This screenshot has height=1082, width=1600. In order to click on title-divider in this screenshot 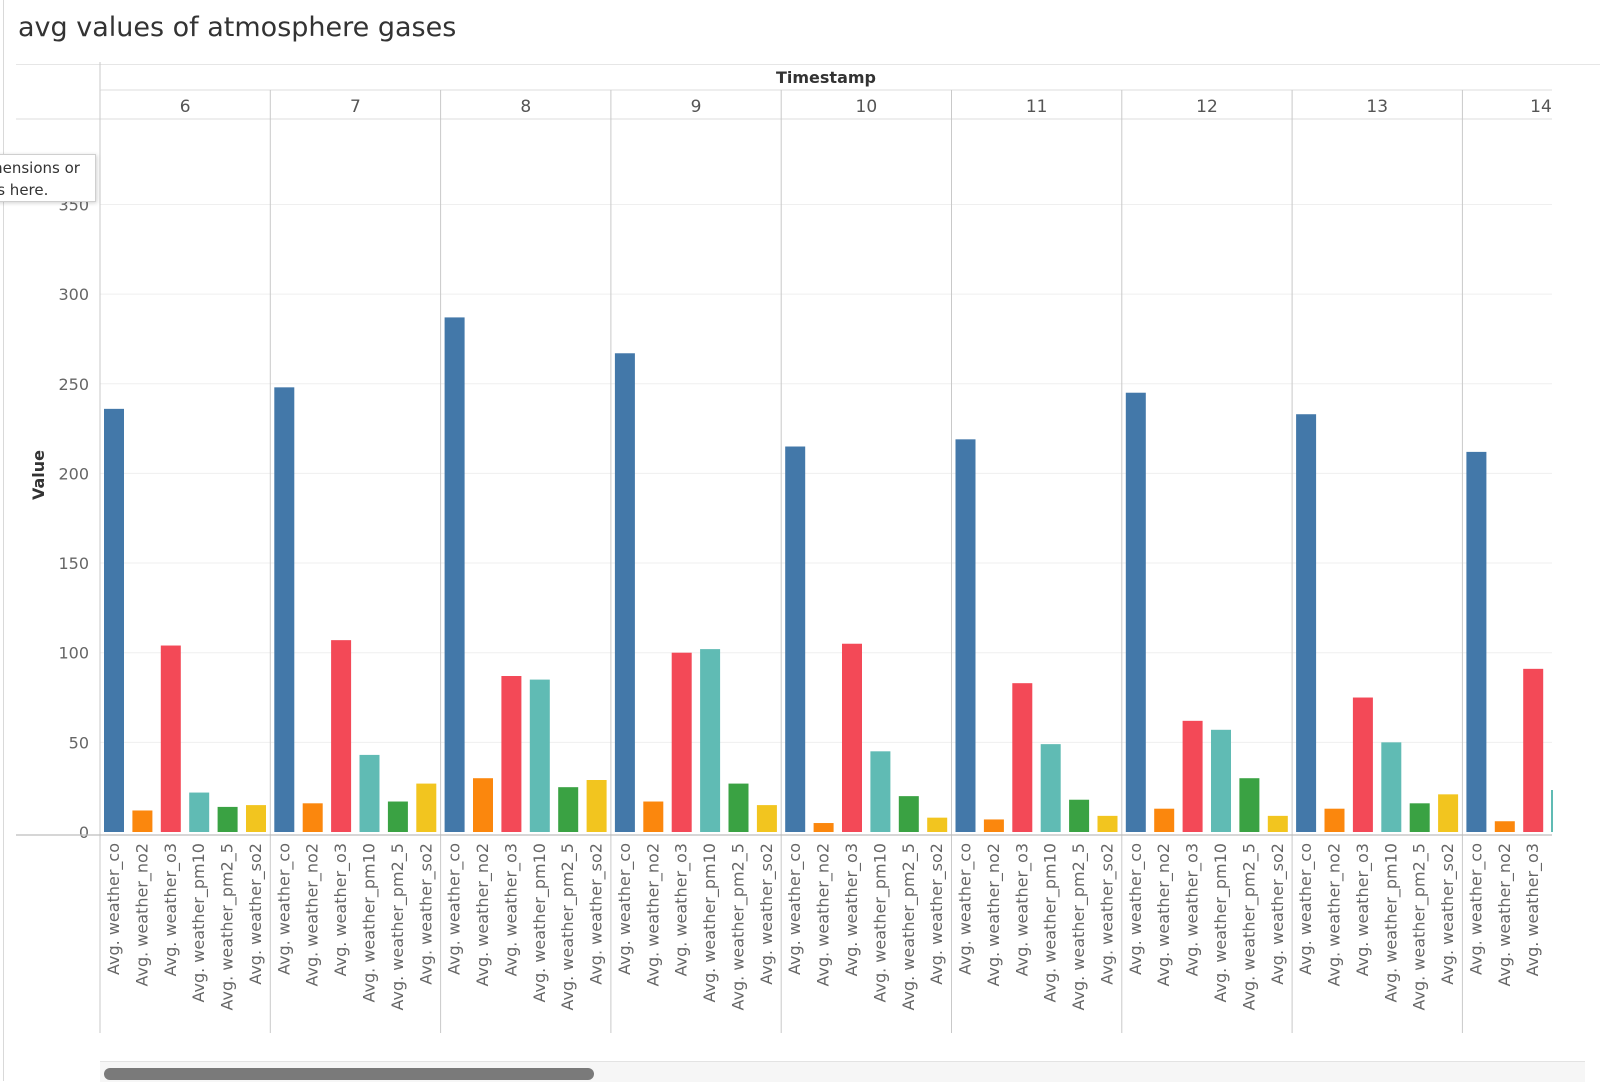, I will do `click(808, 64)`.